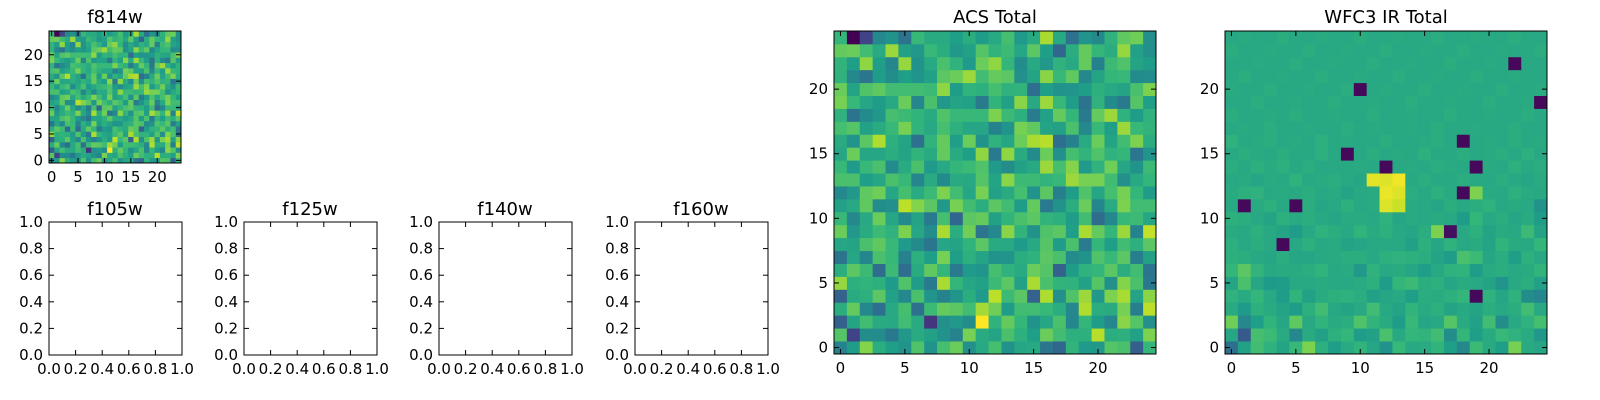  What do you see at coordinates (421, 275) in the screenshot?
I see `y-tick-label: 0.6` at bounding box center [421, 275].